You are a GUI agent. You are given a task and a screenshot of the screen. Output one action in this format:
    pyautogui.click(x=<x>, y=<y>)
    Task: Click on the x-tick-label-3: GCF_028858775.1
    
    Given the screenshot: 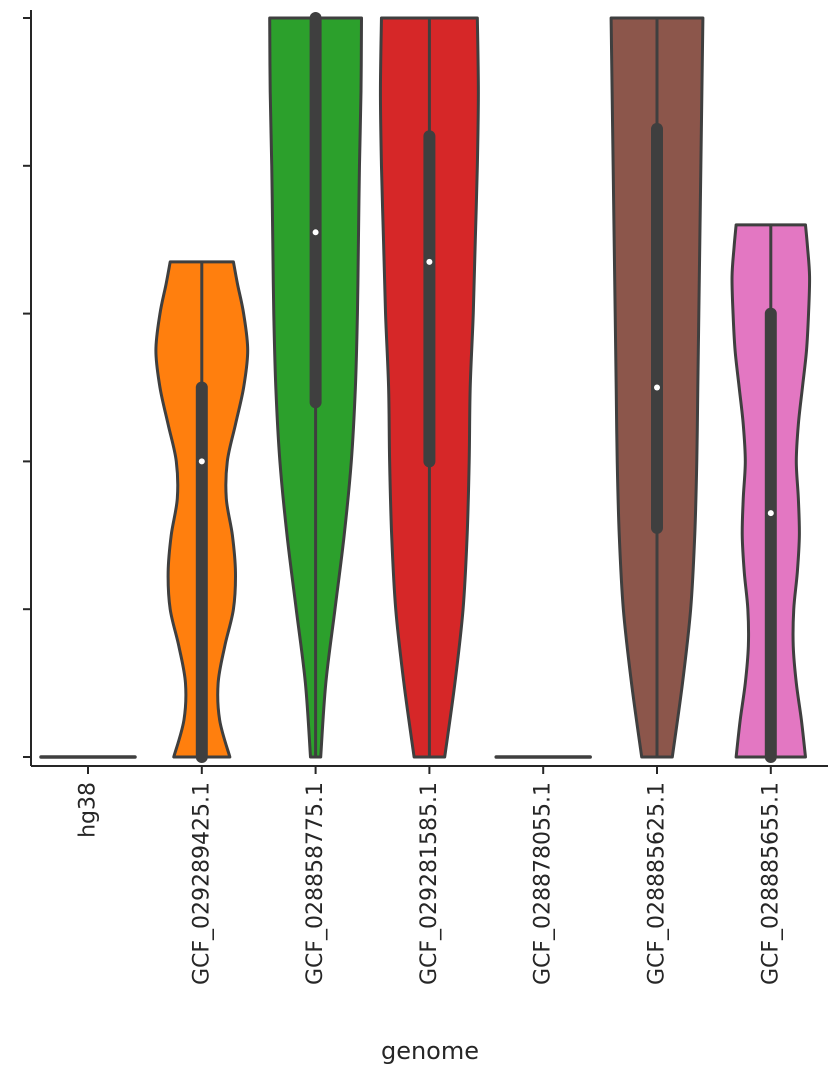 What is the action you would take?
    pyautogui.click(x=315, y=883)
    